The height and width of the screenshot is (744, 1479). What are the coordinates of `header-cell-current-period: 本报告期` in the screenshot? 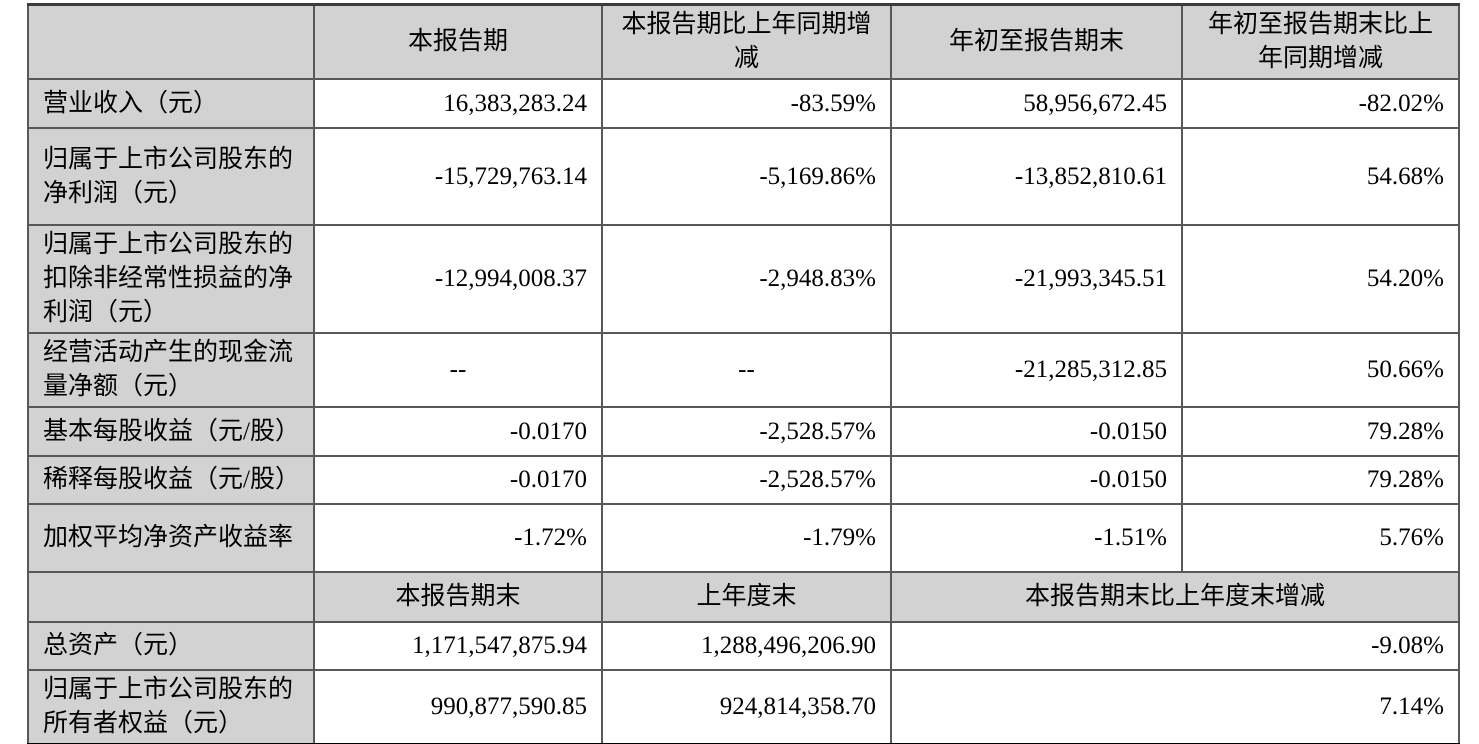 It's located at (458, 41).